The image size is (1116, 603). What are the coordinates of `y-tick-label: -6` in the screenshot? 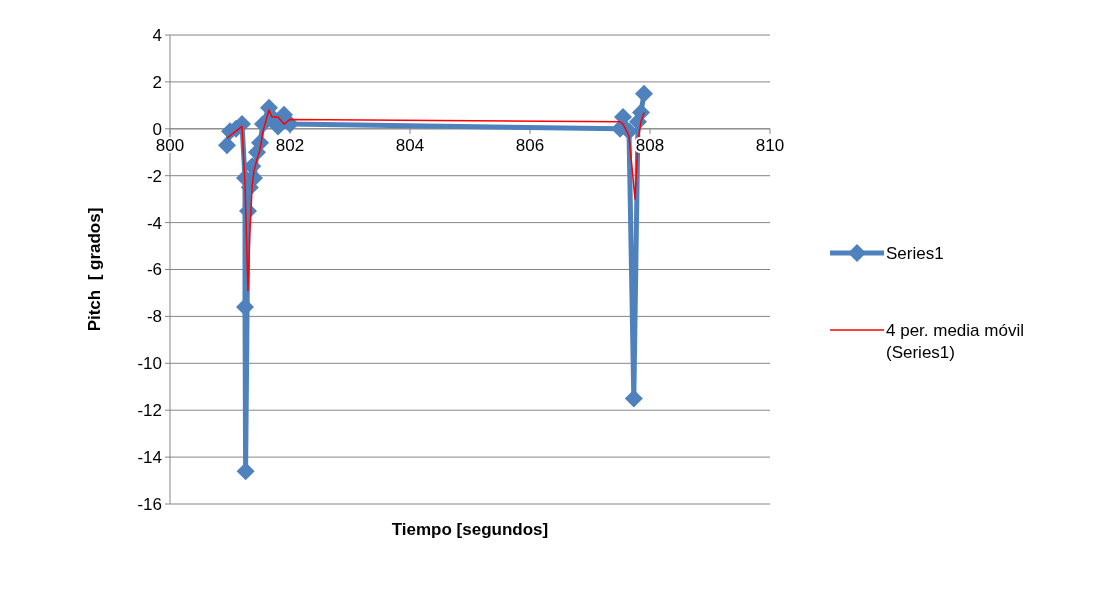 It's located at (154, 270).